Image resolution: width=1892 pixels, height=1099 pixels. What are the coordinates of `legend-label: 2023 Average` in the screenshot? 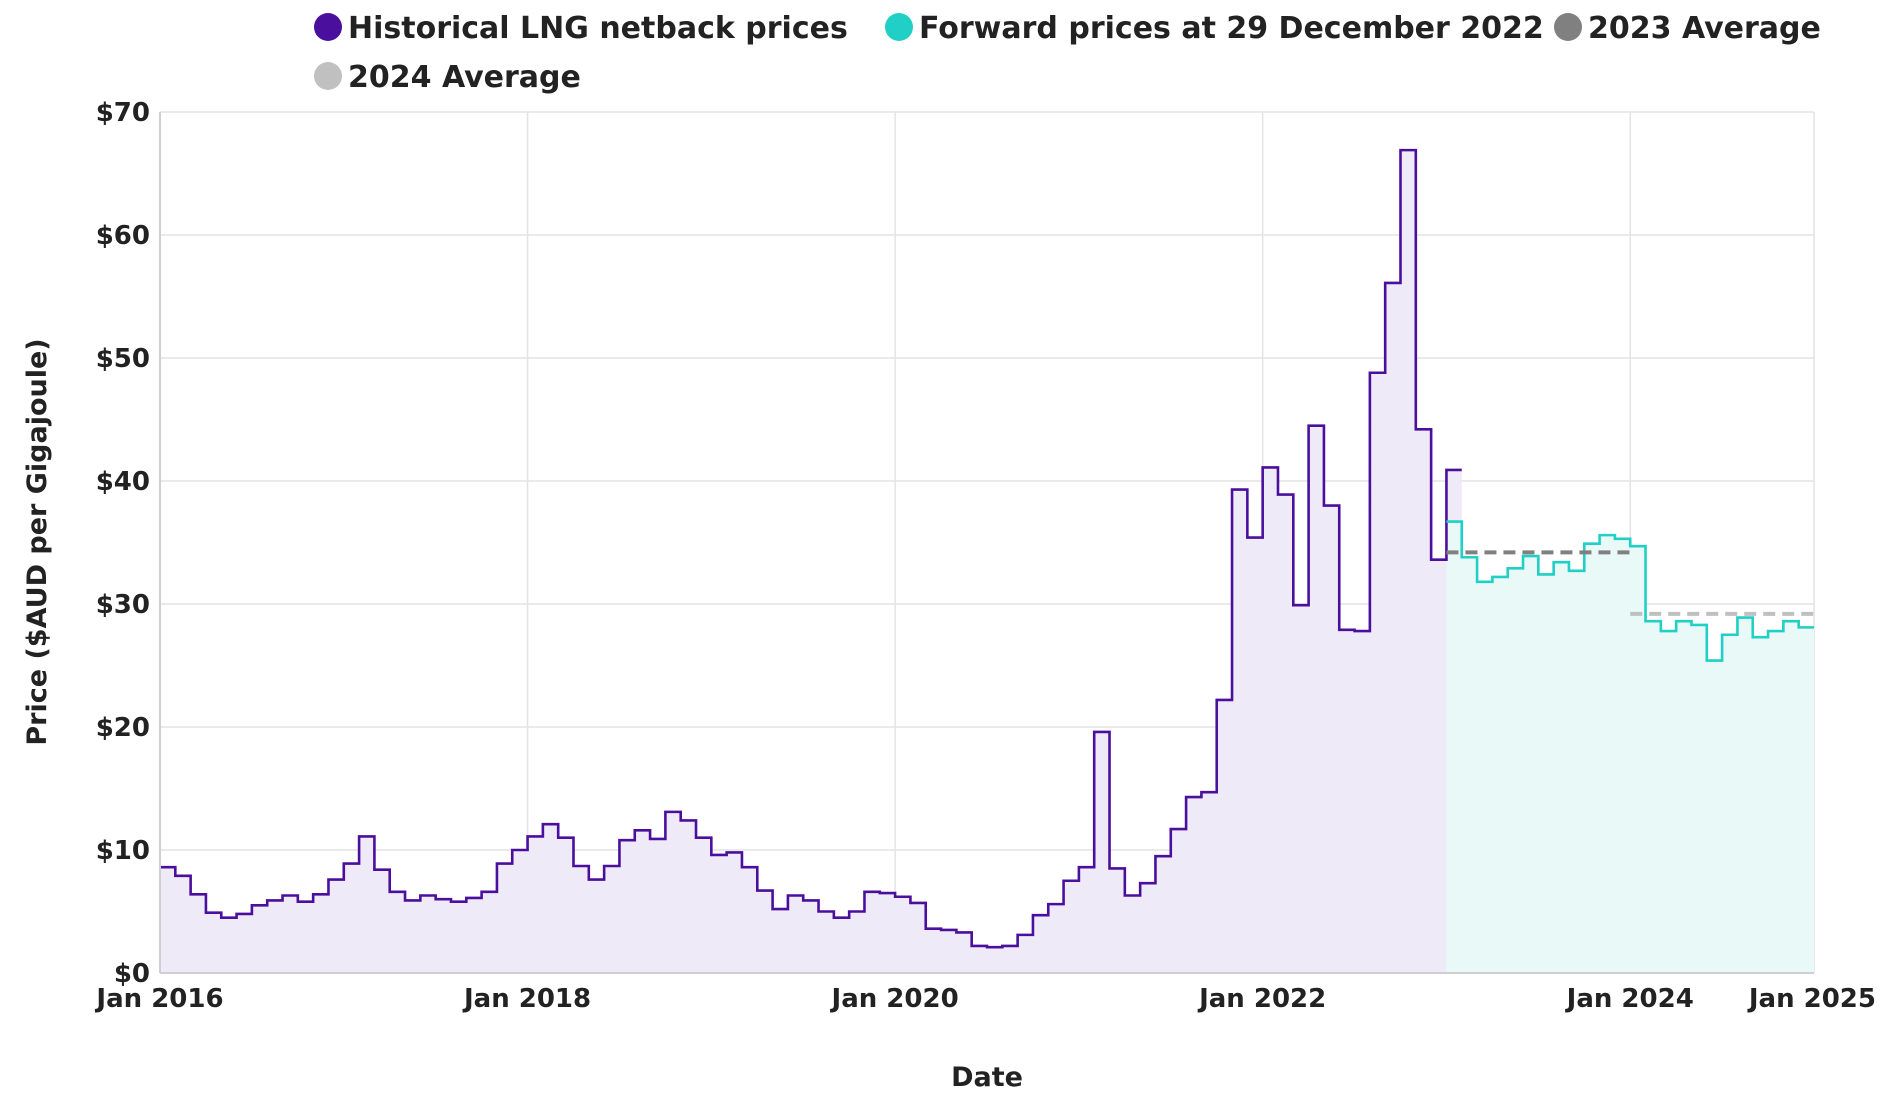 It's located at (1704, 28).